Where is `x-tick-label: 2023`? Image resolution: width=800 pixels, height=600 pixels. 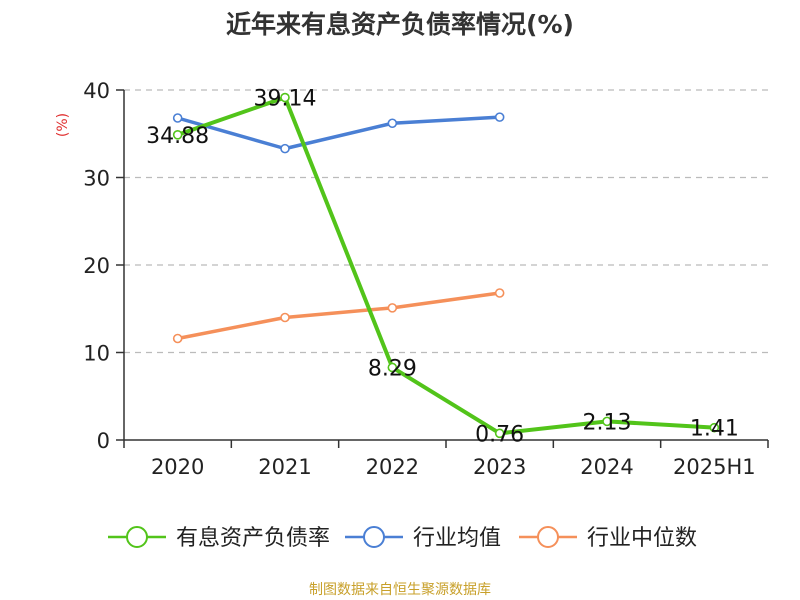
x-tick-label: 2023 is located at coordinates (499, 467).